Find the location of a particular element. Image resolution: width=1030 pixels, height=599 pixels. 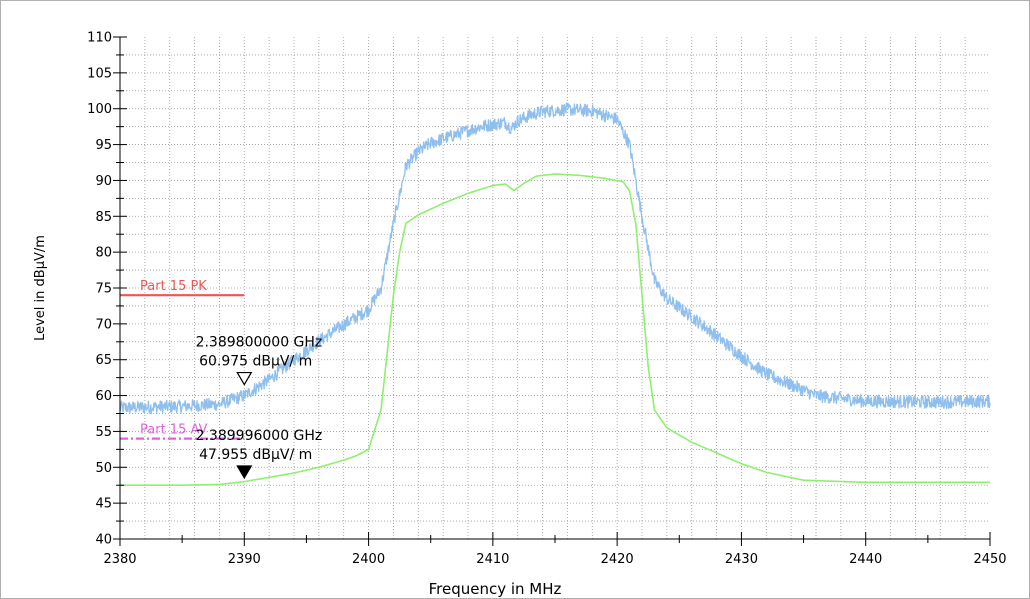

marker-frequency: 2.389800000 GHz is located at coordinates (259, 343).